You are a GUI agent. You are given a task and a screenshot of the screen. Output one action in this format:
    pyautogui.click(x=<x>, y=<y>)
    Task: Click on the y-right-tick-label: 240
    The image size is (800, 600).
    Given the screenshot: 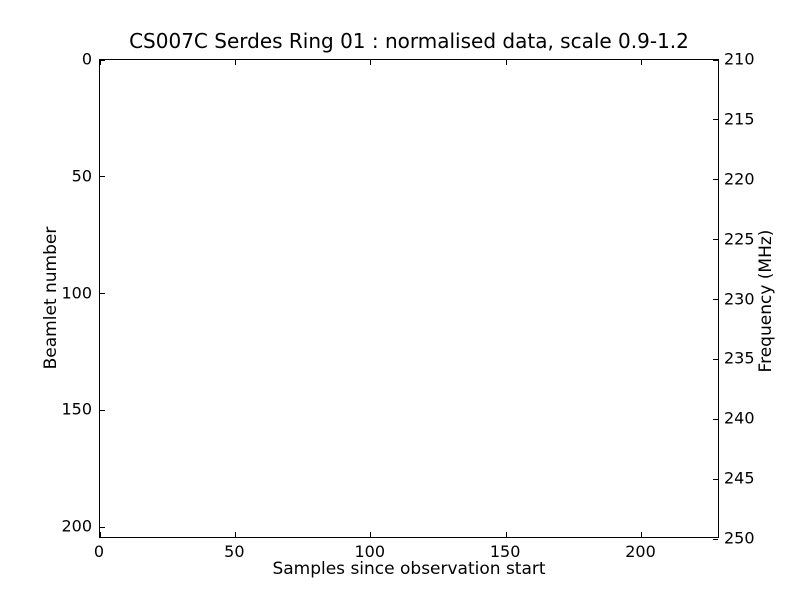 What is the action you would take?
    pyautogui.click(x=739, y=418)
    